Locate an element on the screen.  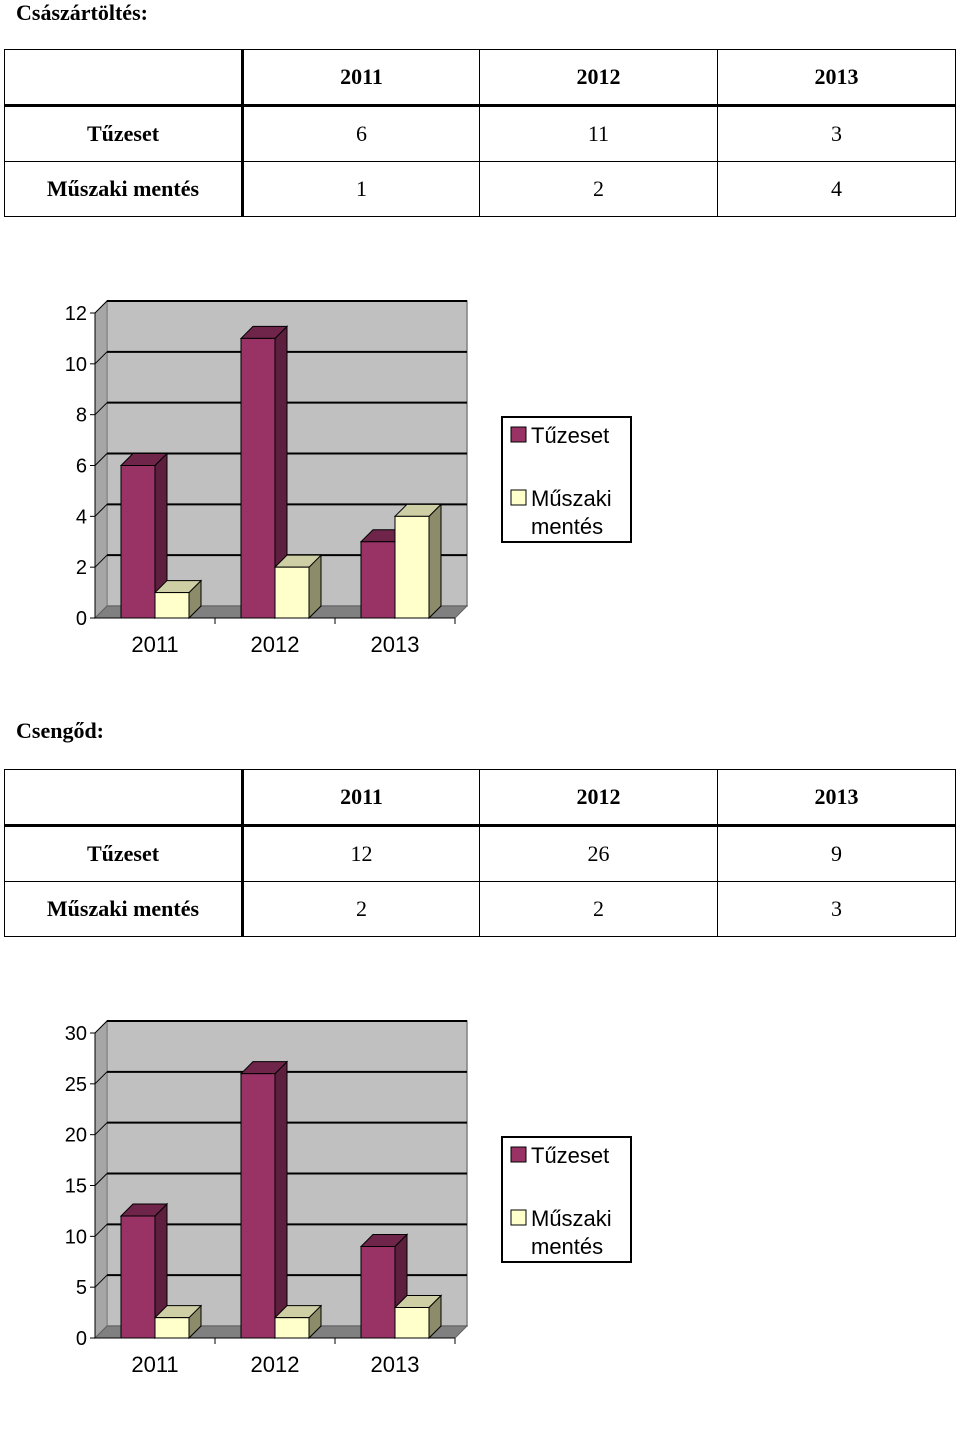
table-cell: 12 is located at coordinates (361, 853).